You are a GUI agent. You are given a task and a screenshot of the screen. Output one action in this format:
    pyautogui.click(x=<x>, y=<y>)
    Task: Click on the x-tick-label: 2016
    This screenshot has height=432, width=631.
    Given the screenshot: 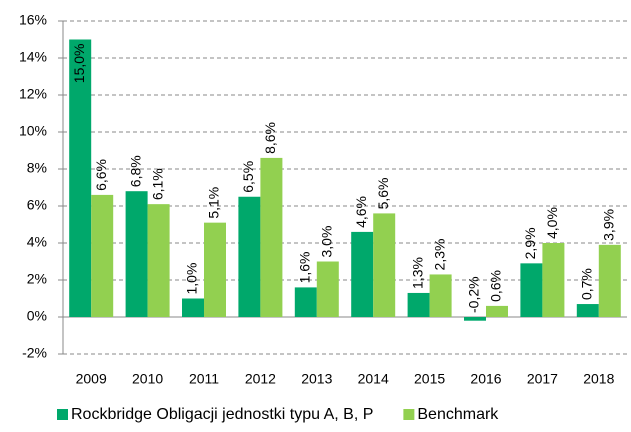 What is the action you would take?
    pyautogui.click(x=485, y=379)
    